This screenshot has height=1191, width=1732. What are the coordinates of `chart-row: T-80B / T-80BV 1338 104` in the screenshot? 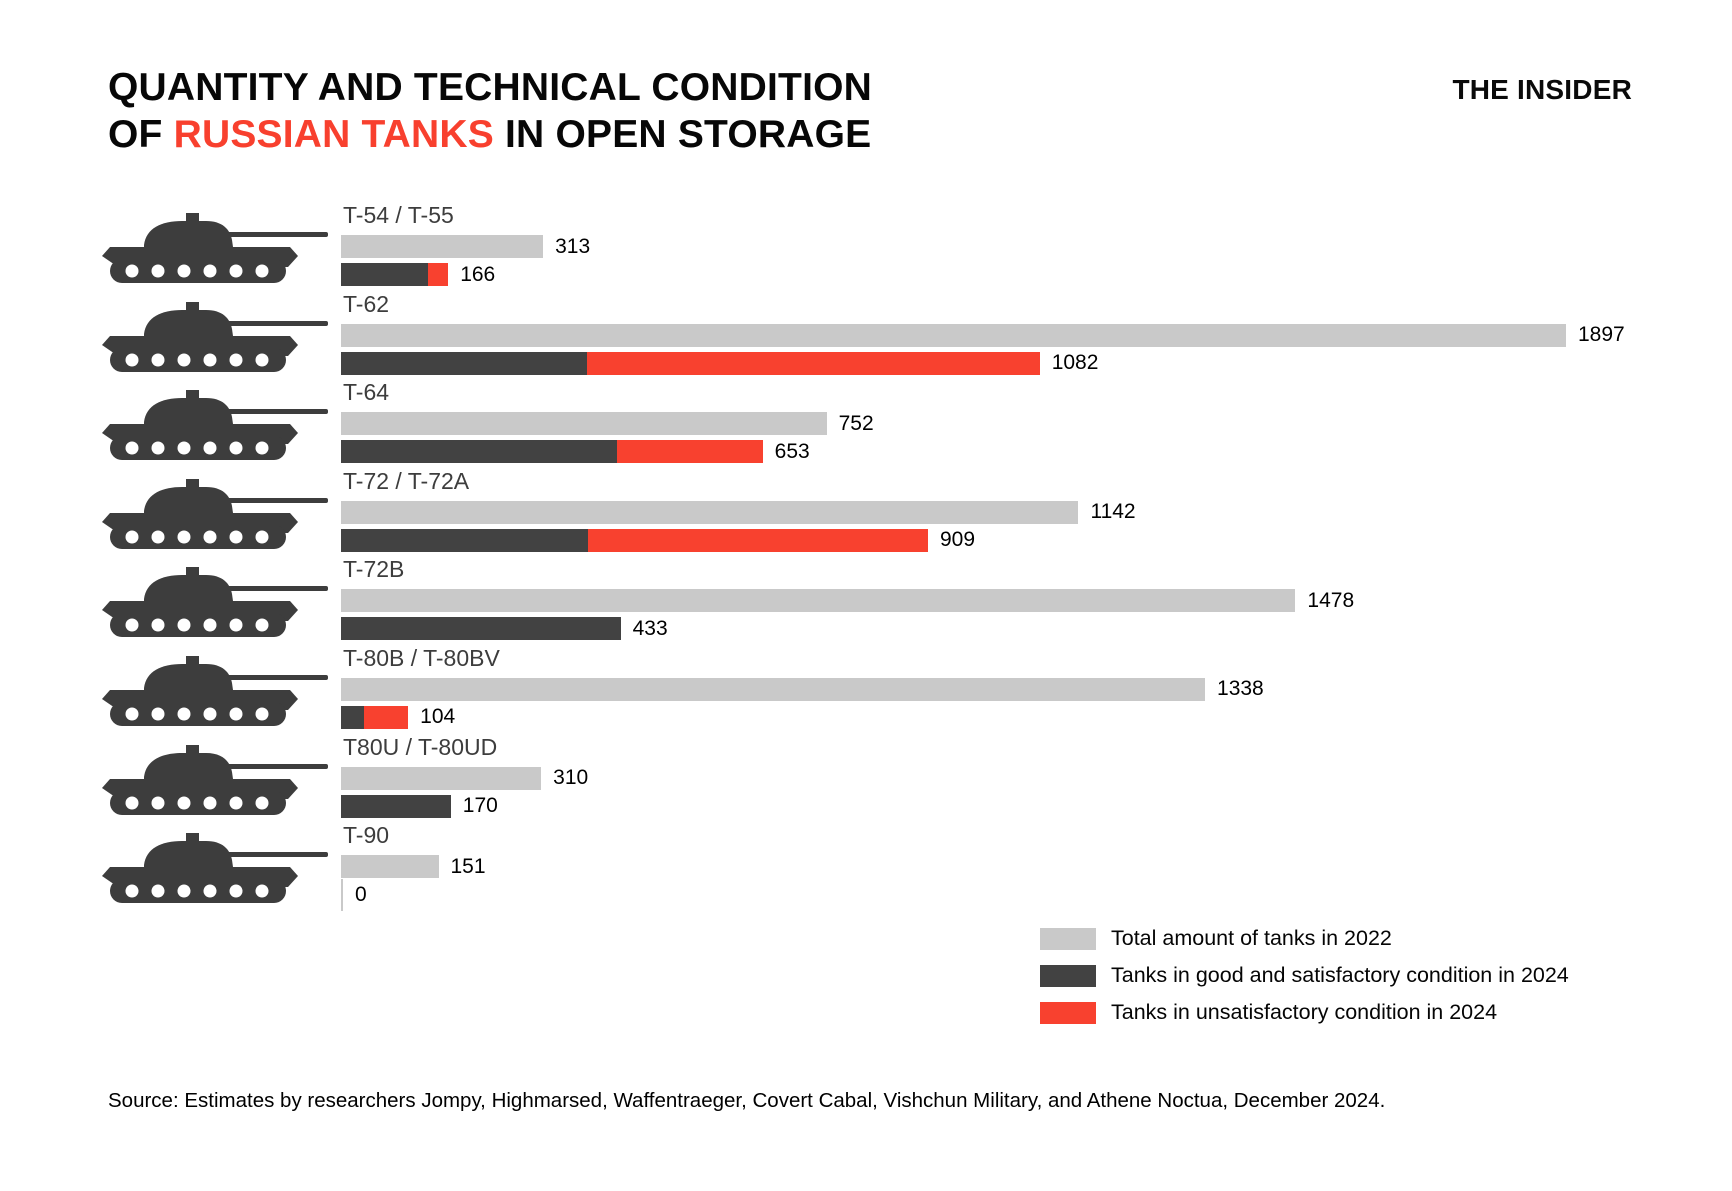 It's located at (866, 689).